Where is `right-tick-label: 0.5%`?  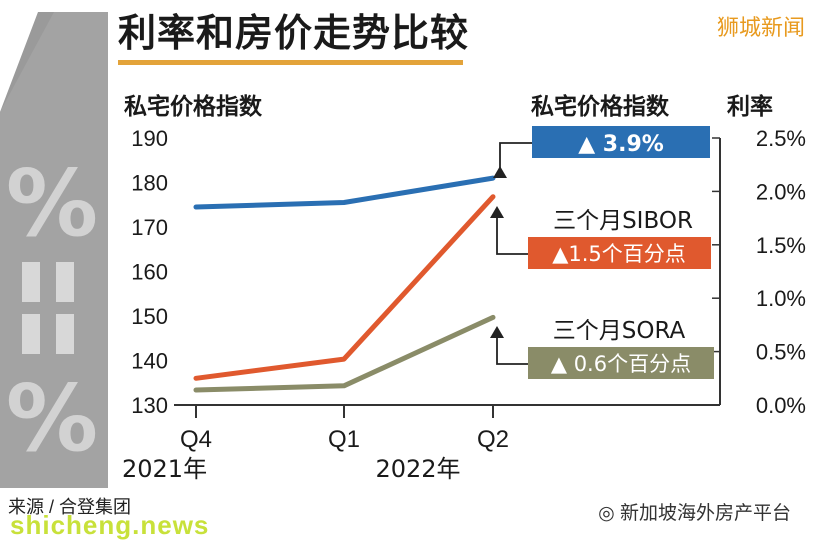
right-tick-label: 0.5% is located at coordinates (781, 352).